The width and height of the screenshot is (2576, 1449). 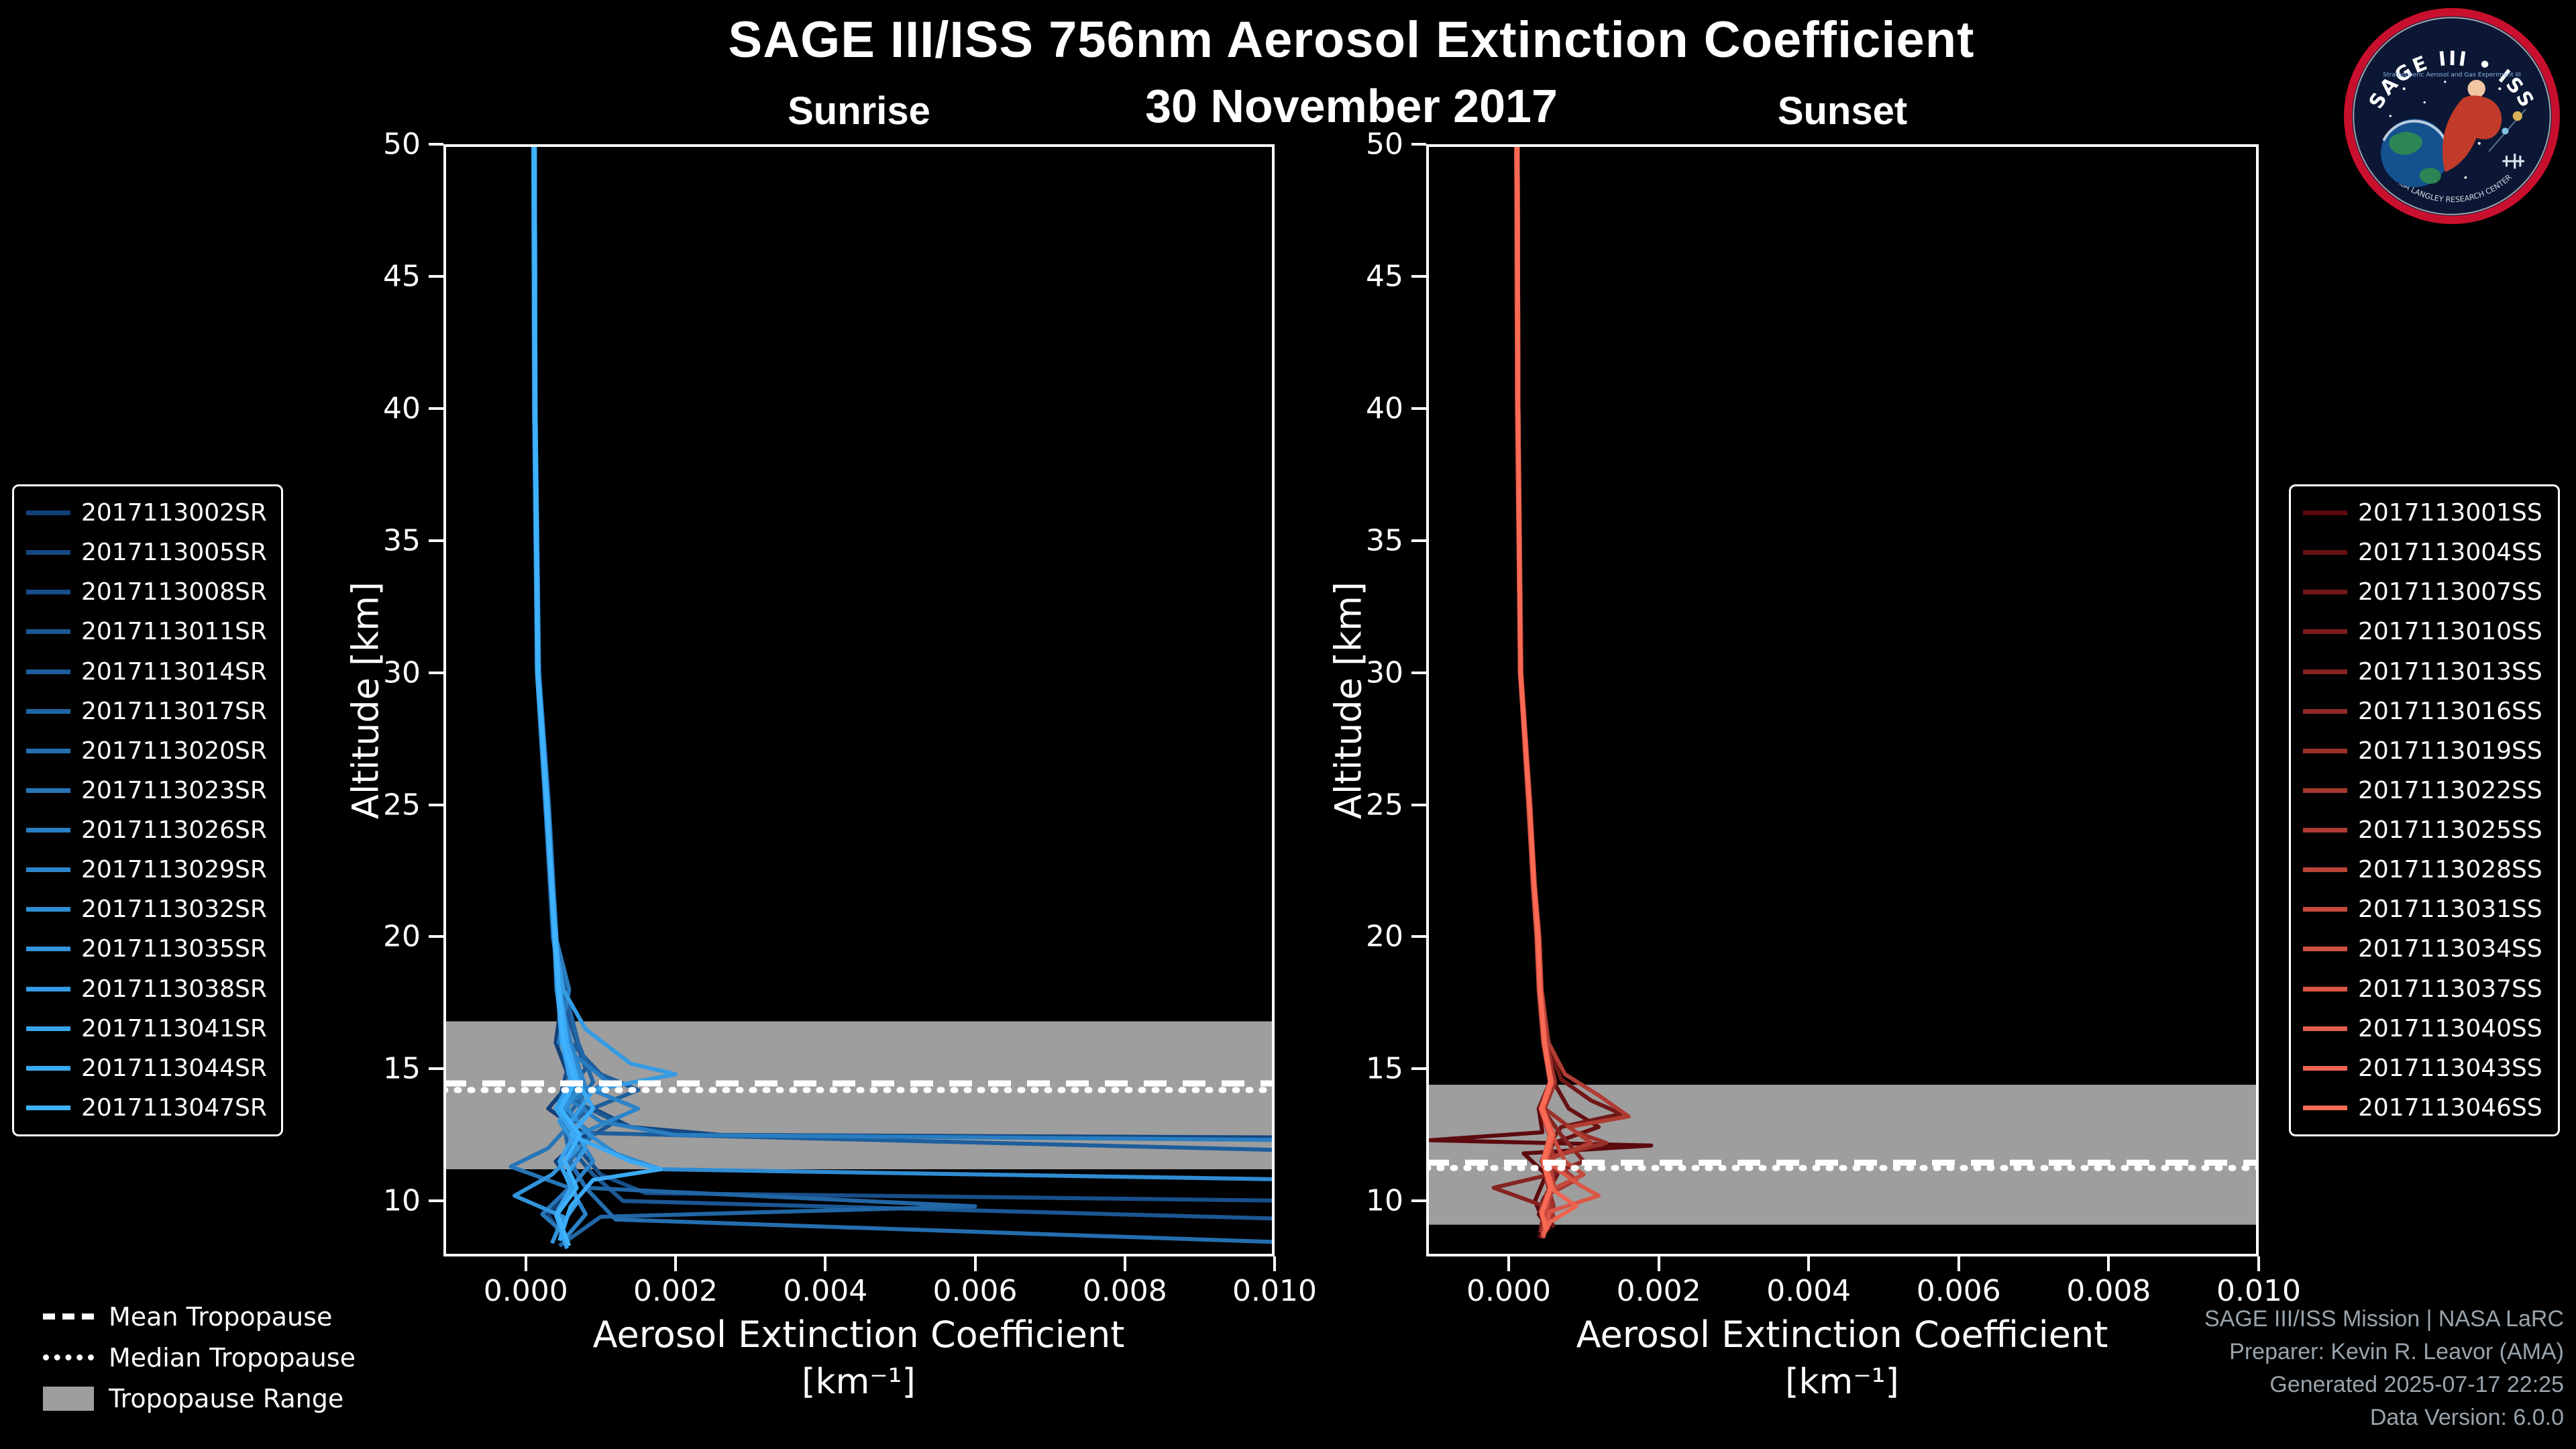 I want to click on legend-item-2017113023SR: 2017113023SR, so click(x=147, y=790).